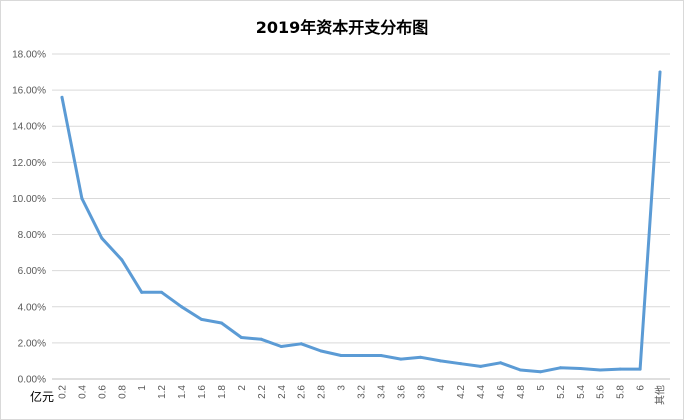 Image resolution: width=684 pixels, height=420 pixels. I want to click on x-tick-label: 1, so click(142, 388).